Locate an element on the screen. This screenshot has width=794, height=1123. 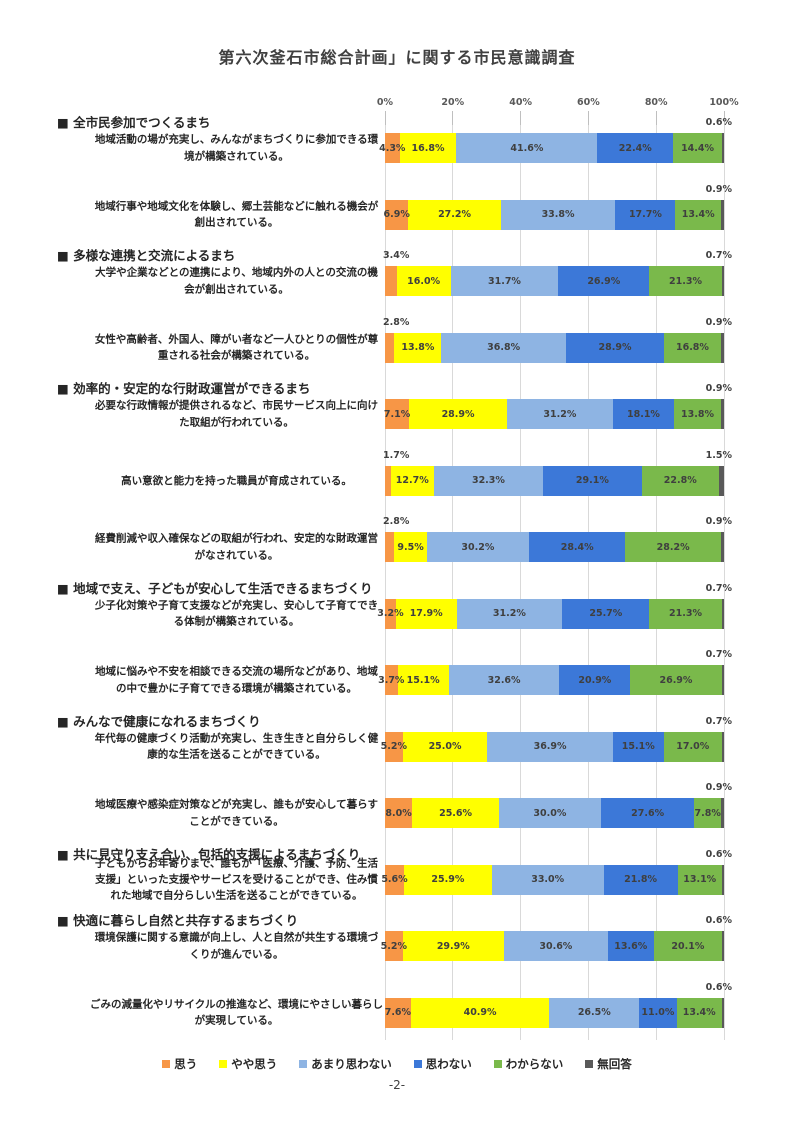
segment-value: 26.9% is located at coordinates (604, 281).